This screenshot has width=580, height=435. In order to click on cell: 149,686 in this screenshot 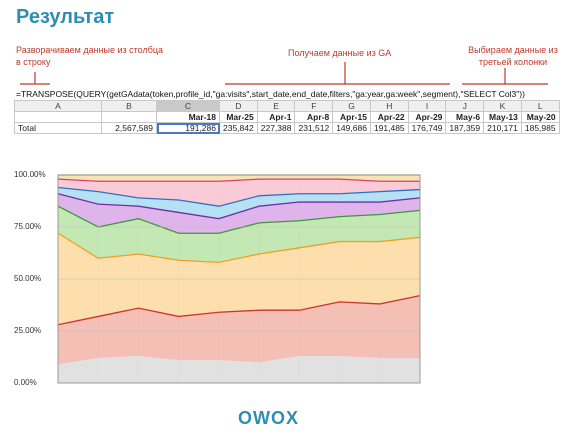, I will do `click(351, 128)`.